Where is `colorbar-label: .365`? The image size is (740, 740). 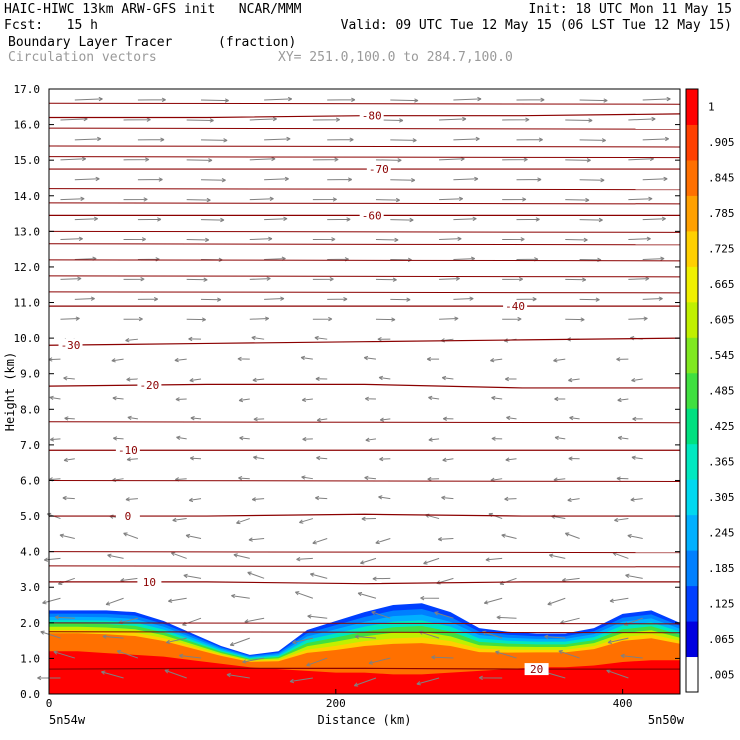 colorbar-label: .365 is located at coordinates (721, 461).